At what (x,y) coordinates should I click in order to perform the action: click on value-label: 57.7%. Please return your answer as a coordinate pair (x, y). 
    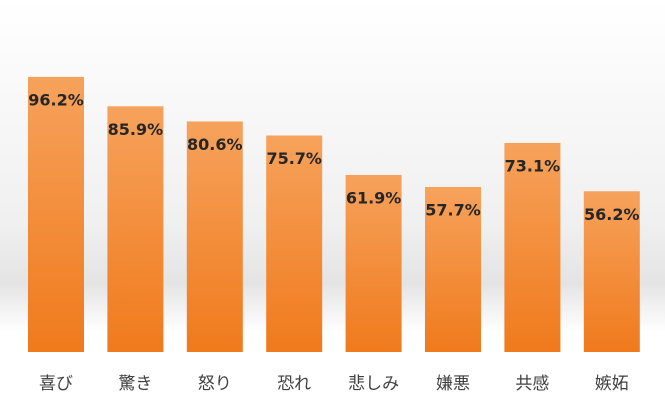
    Looking at the image, I should click on (453, 209).